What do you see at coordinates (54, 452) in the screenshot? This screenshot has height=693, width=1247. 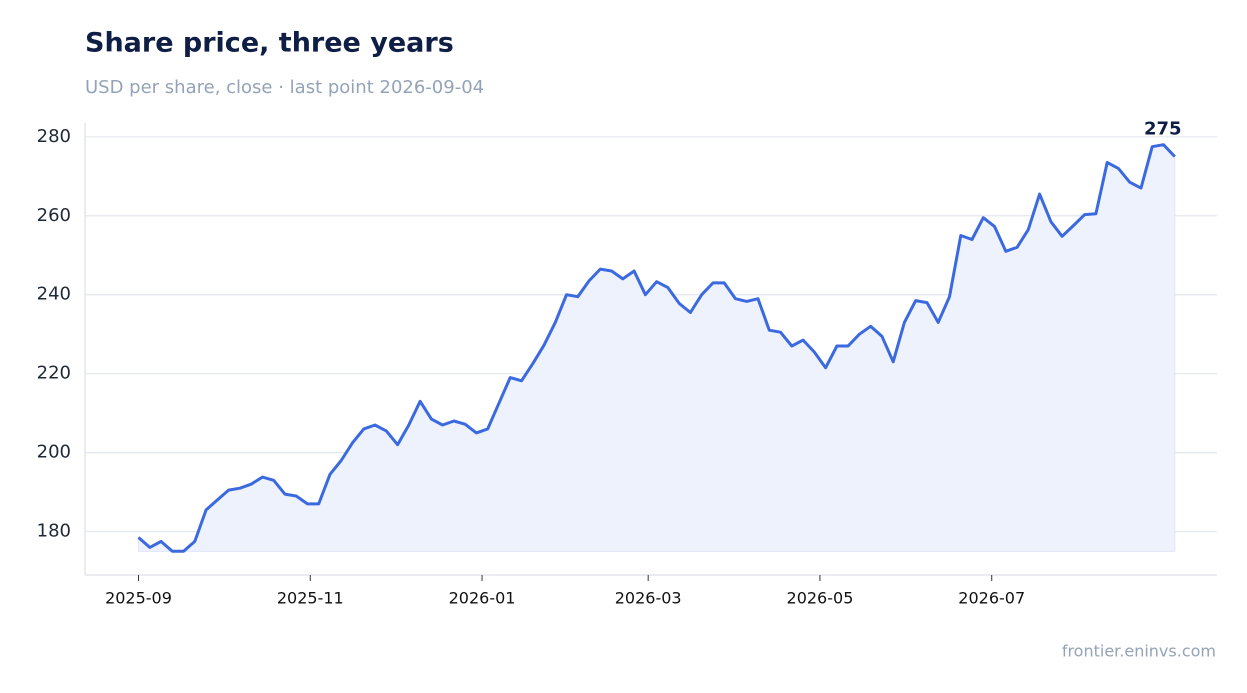 I see `y-tick-label: 200` at bounding box center [54, 452].